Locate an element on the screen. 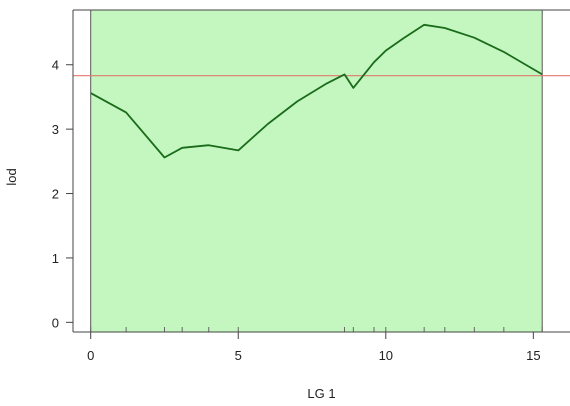  y-tick-label-0: 0 is located at coordinates (55, 322).